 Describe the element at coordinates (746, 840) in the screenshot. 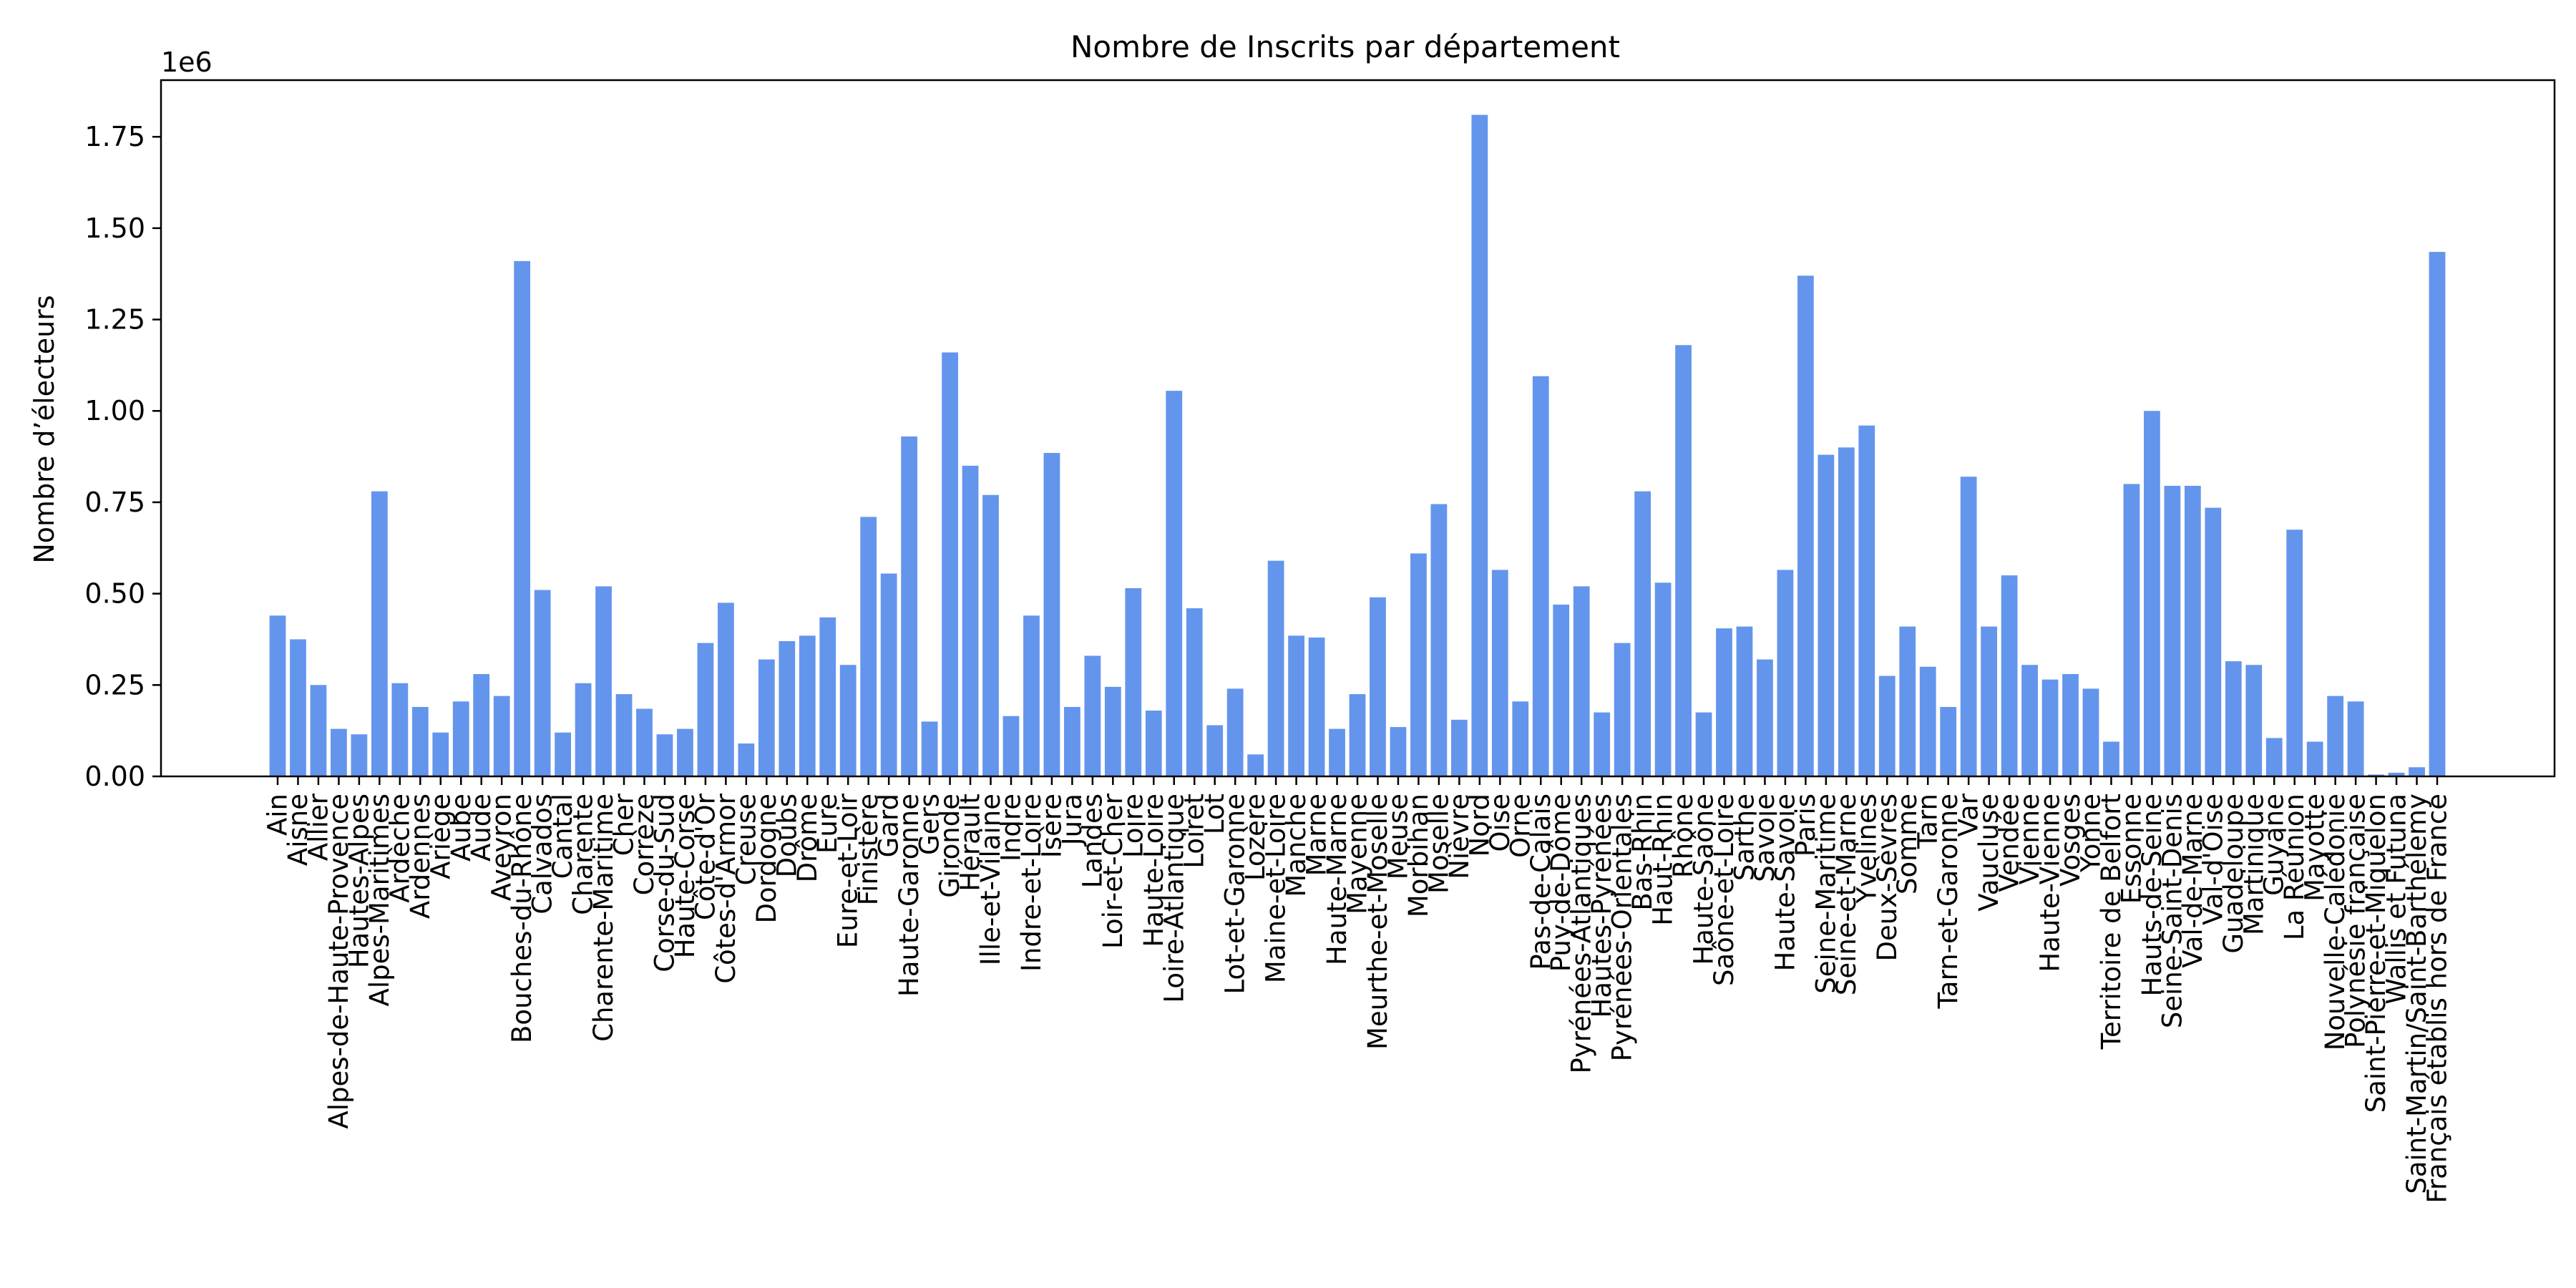

I see `x-tick-label-23: Creuse` at that location.